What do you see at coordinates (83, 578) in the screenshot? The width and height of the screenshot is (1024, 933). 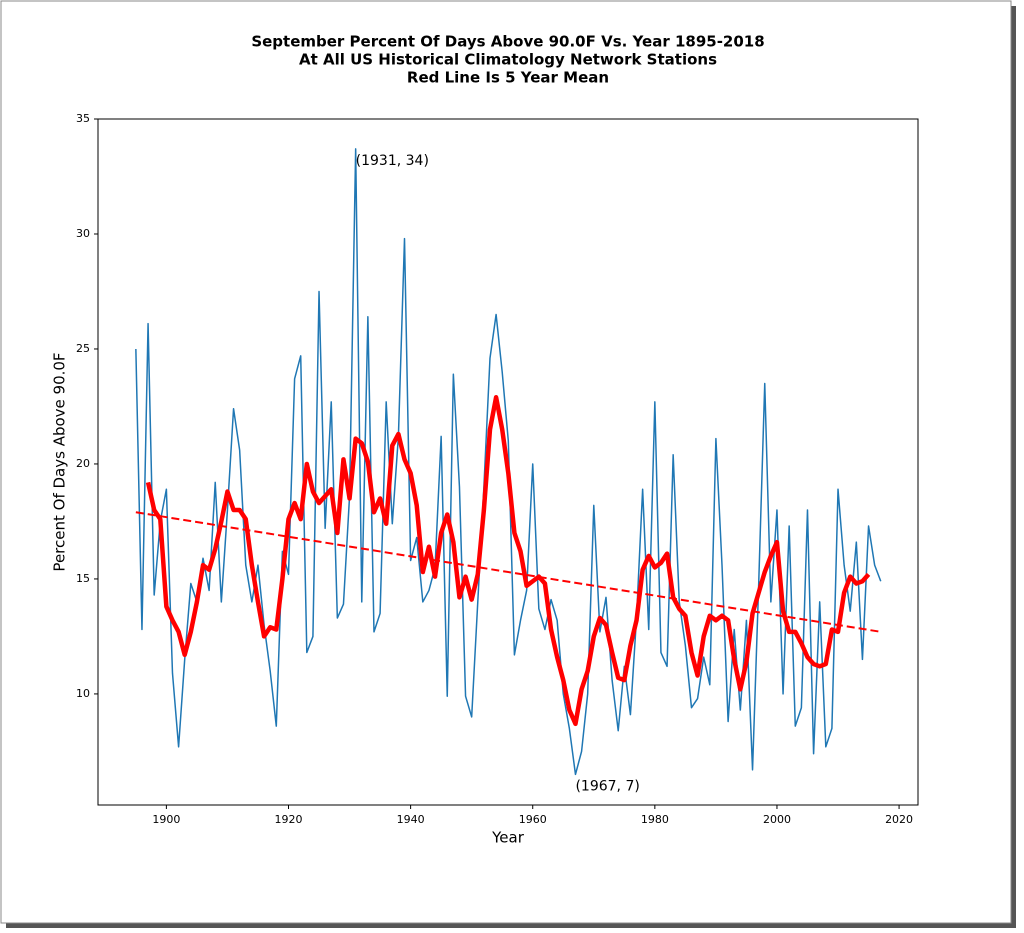 I see `y-tick-label: 15` at bounding box center [83, 578].